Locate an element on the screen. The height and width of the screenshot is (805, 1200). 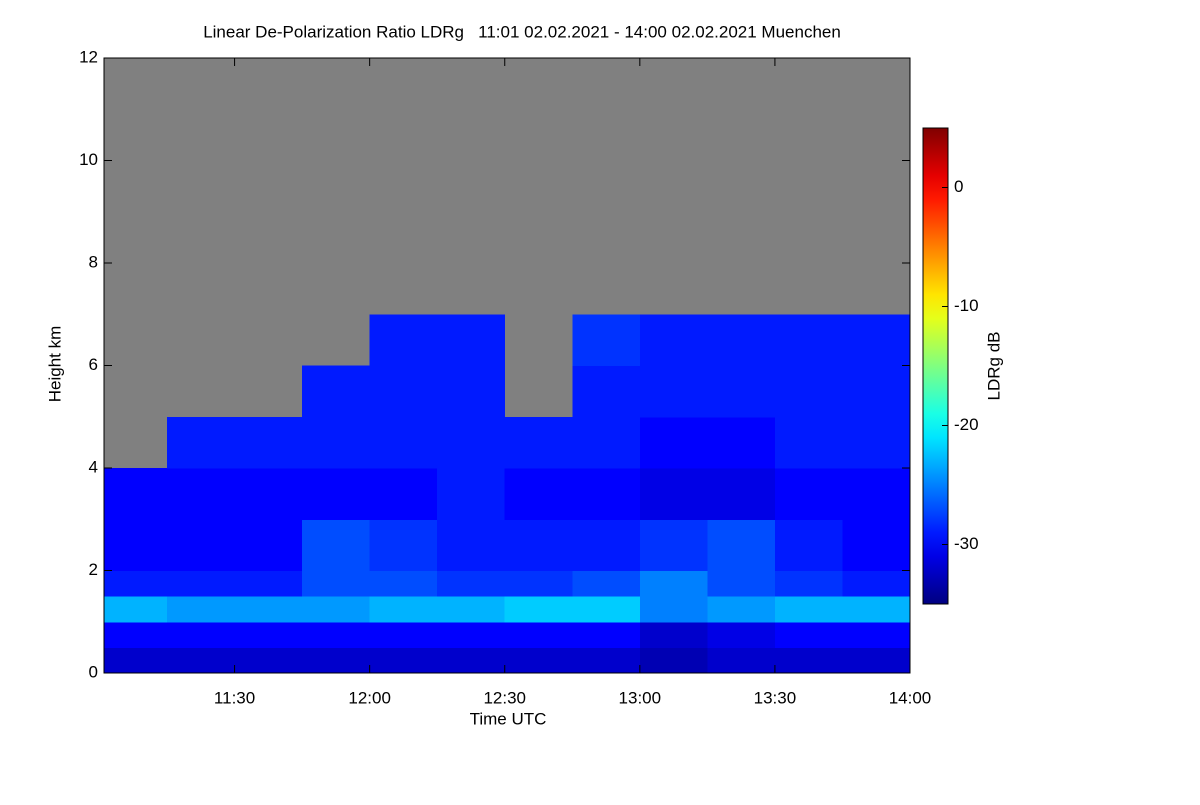
y-tick-label: 4 is located at coordinates (93, 466).